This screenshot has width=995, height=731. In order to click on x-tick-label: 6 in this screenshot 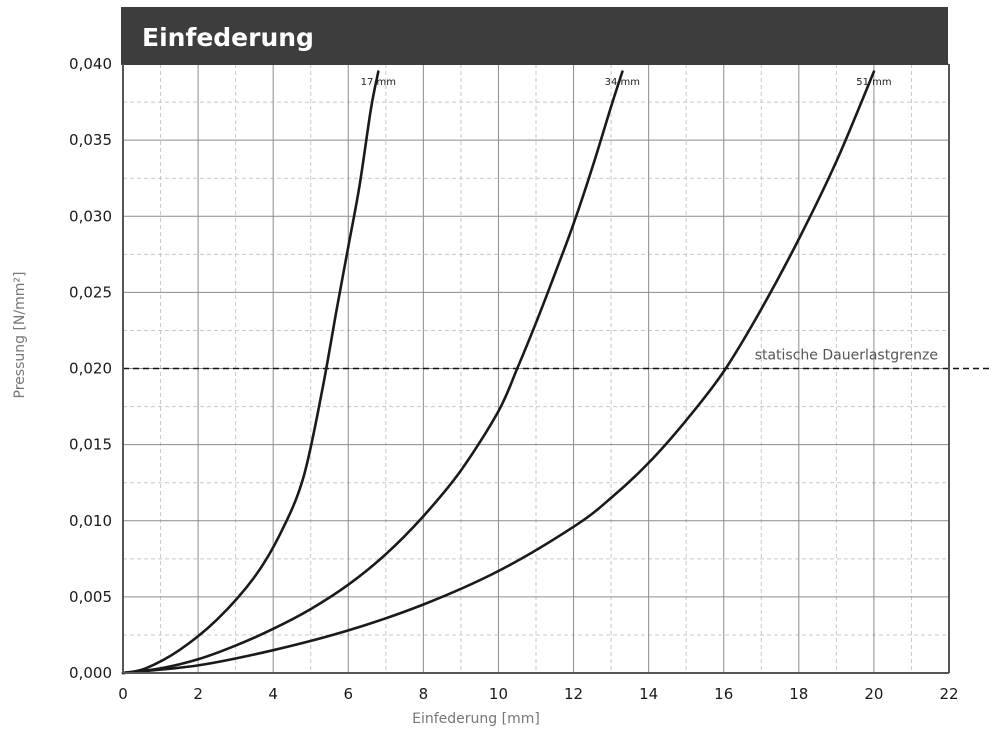, I will do `click(348, 694)`.